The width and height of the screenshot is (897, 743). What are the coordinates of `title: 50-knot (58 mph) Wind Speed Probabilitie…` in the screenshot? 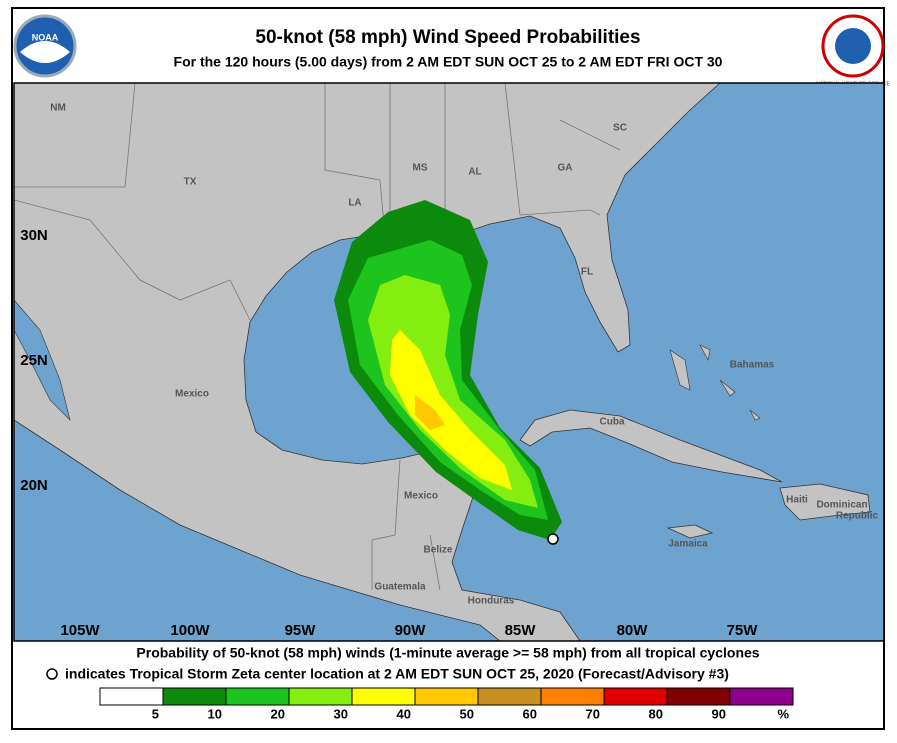 It's located at (447, 37).